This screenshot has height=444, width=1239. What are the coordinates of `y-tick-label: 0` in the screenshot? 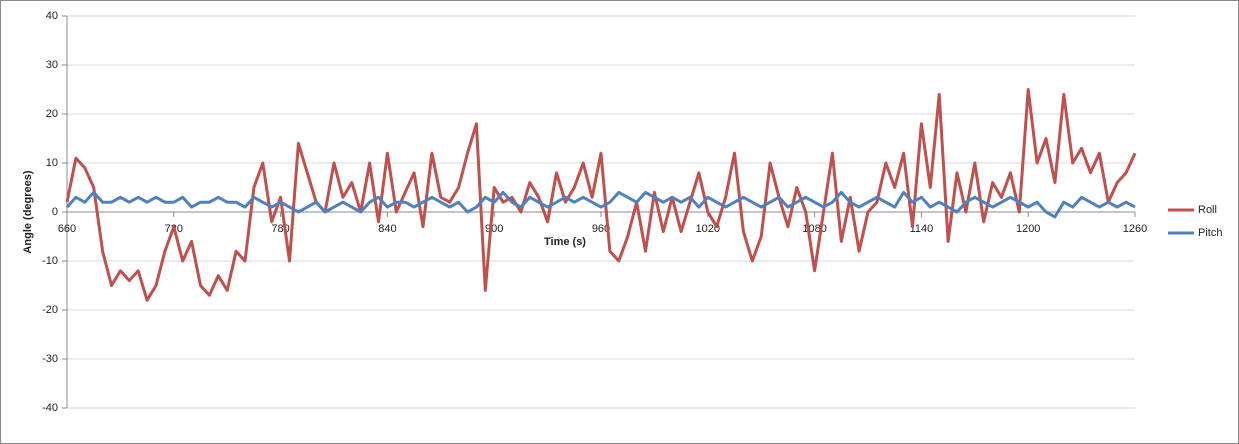 It's located at (55, 212).